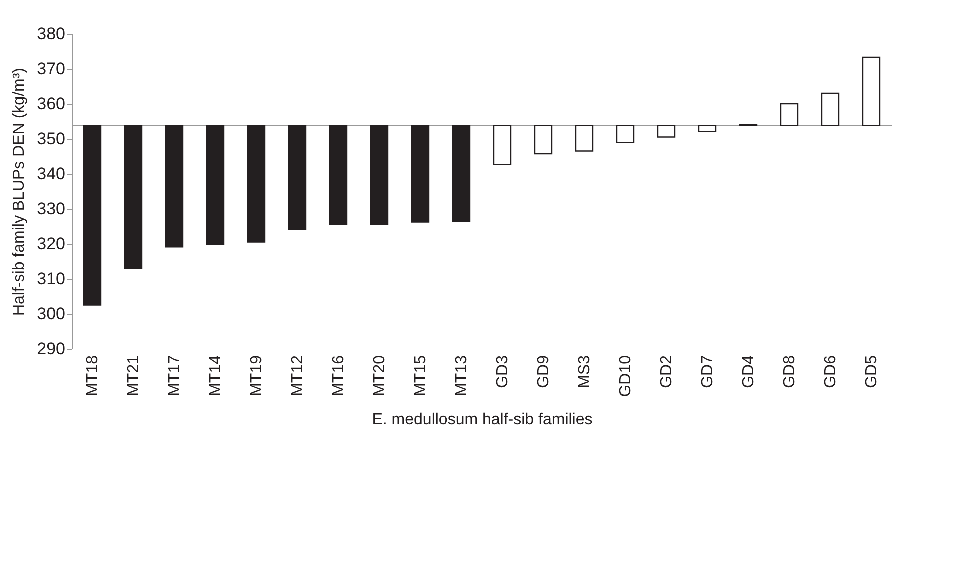 The width and height of the screenshot is (977, 579). I want to click on x-tick-label: MT14, so click(216, 375).